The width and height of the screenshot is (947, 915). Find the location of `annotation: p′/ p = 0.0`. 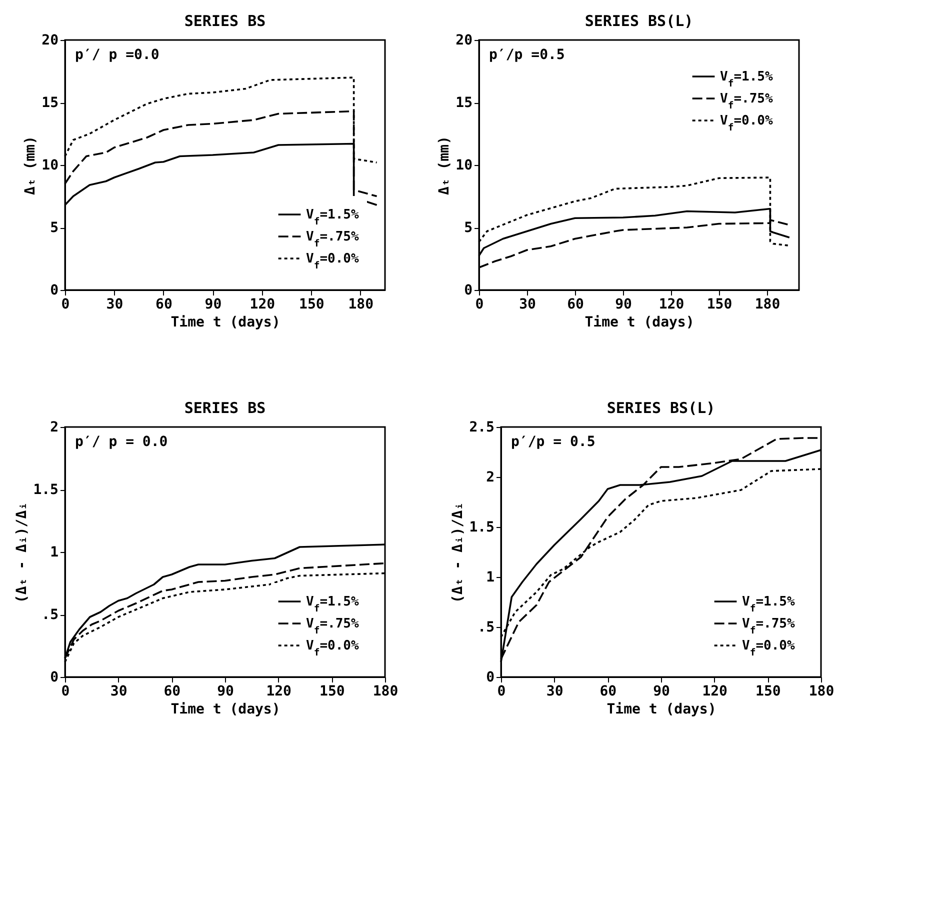

annotation: p′/ p = 0.0 is located at coordinates (121, 442).